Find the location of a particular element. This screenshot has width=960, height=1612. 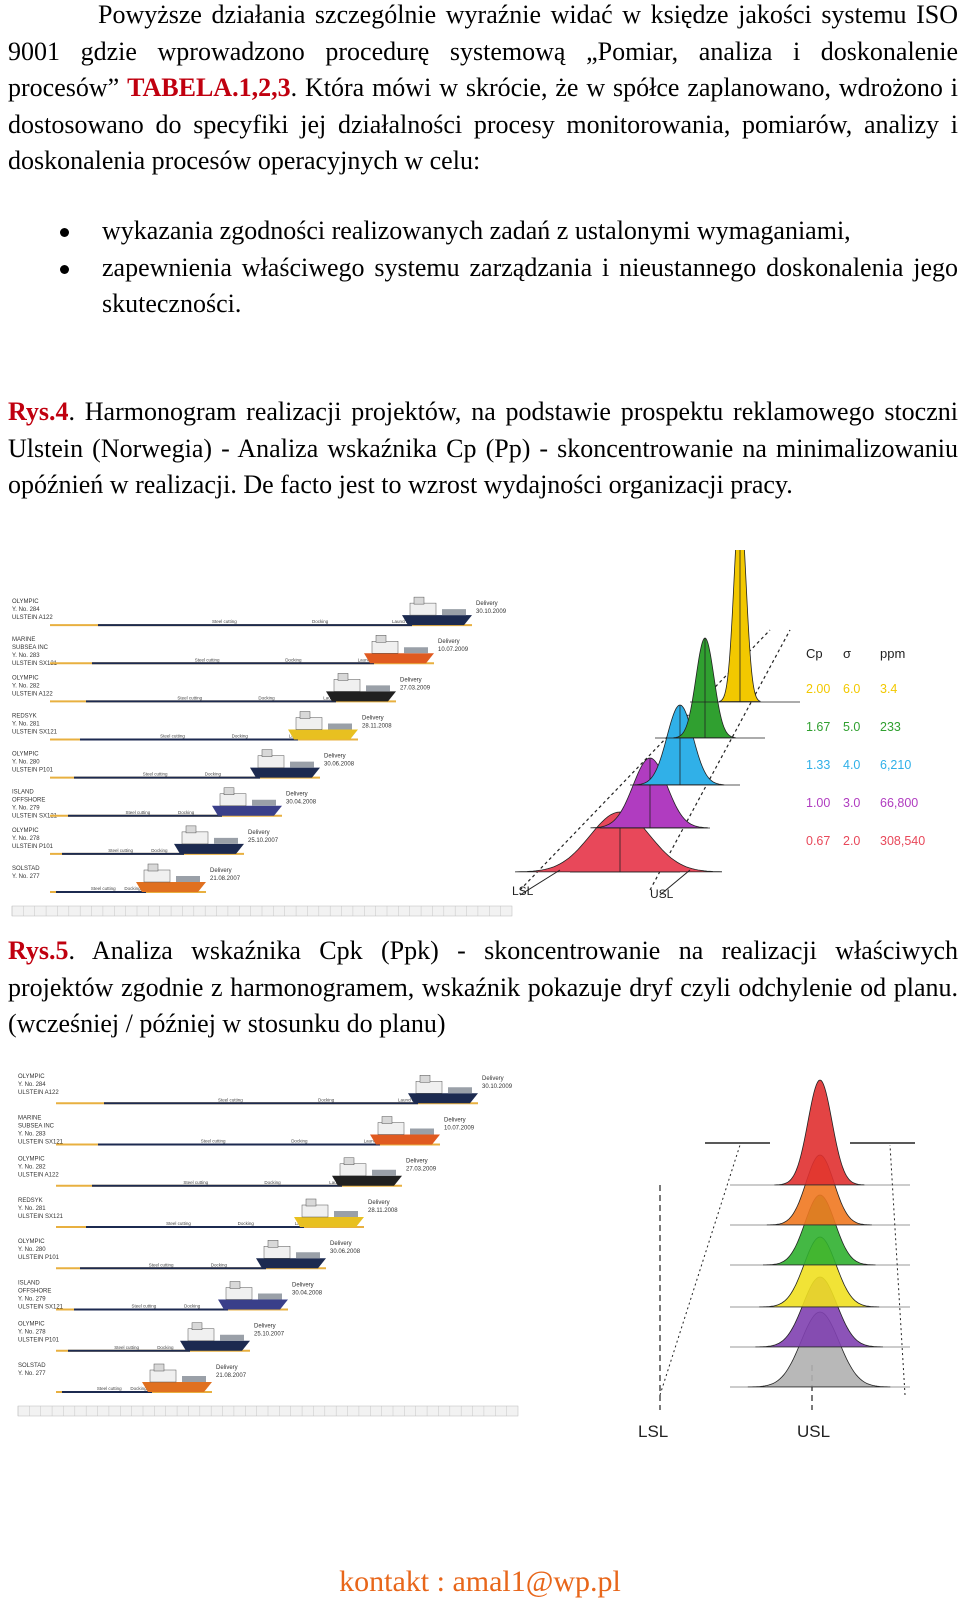

project-label: SOLSTAD is located at coordinates (32, 1366).